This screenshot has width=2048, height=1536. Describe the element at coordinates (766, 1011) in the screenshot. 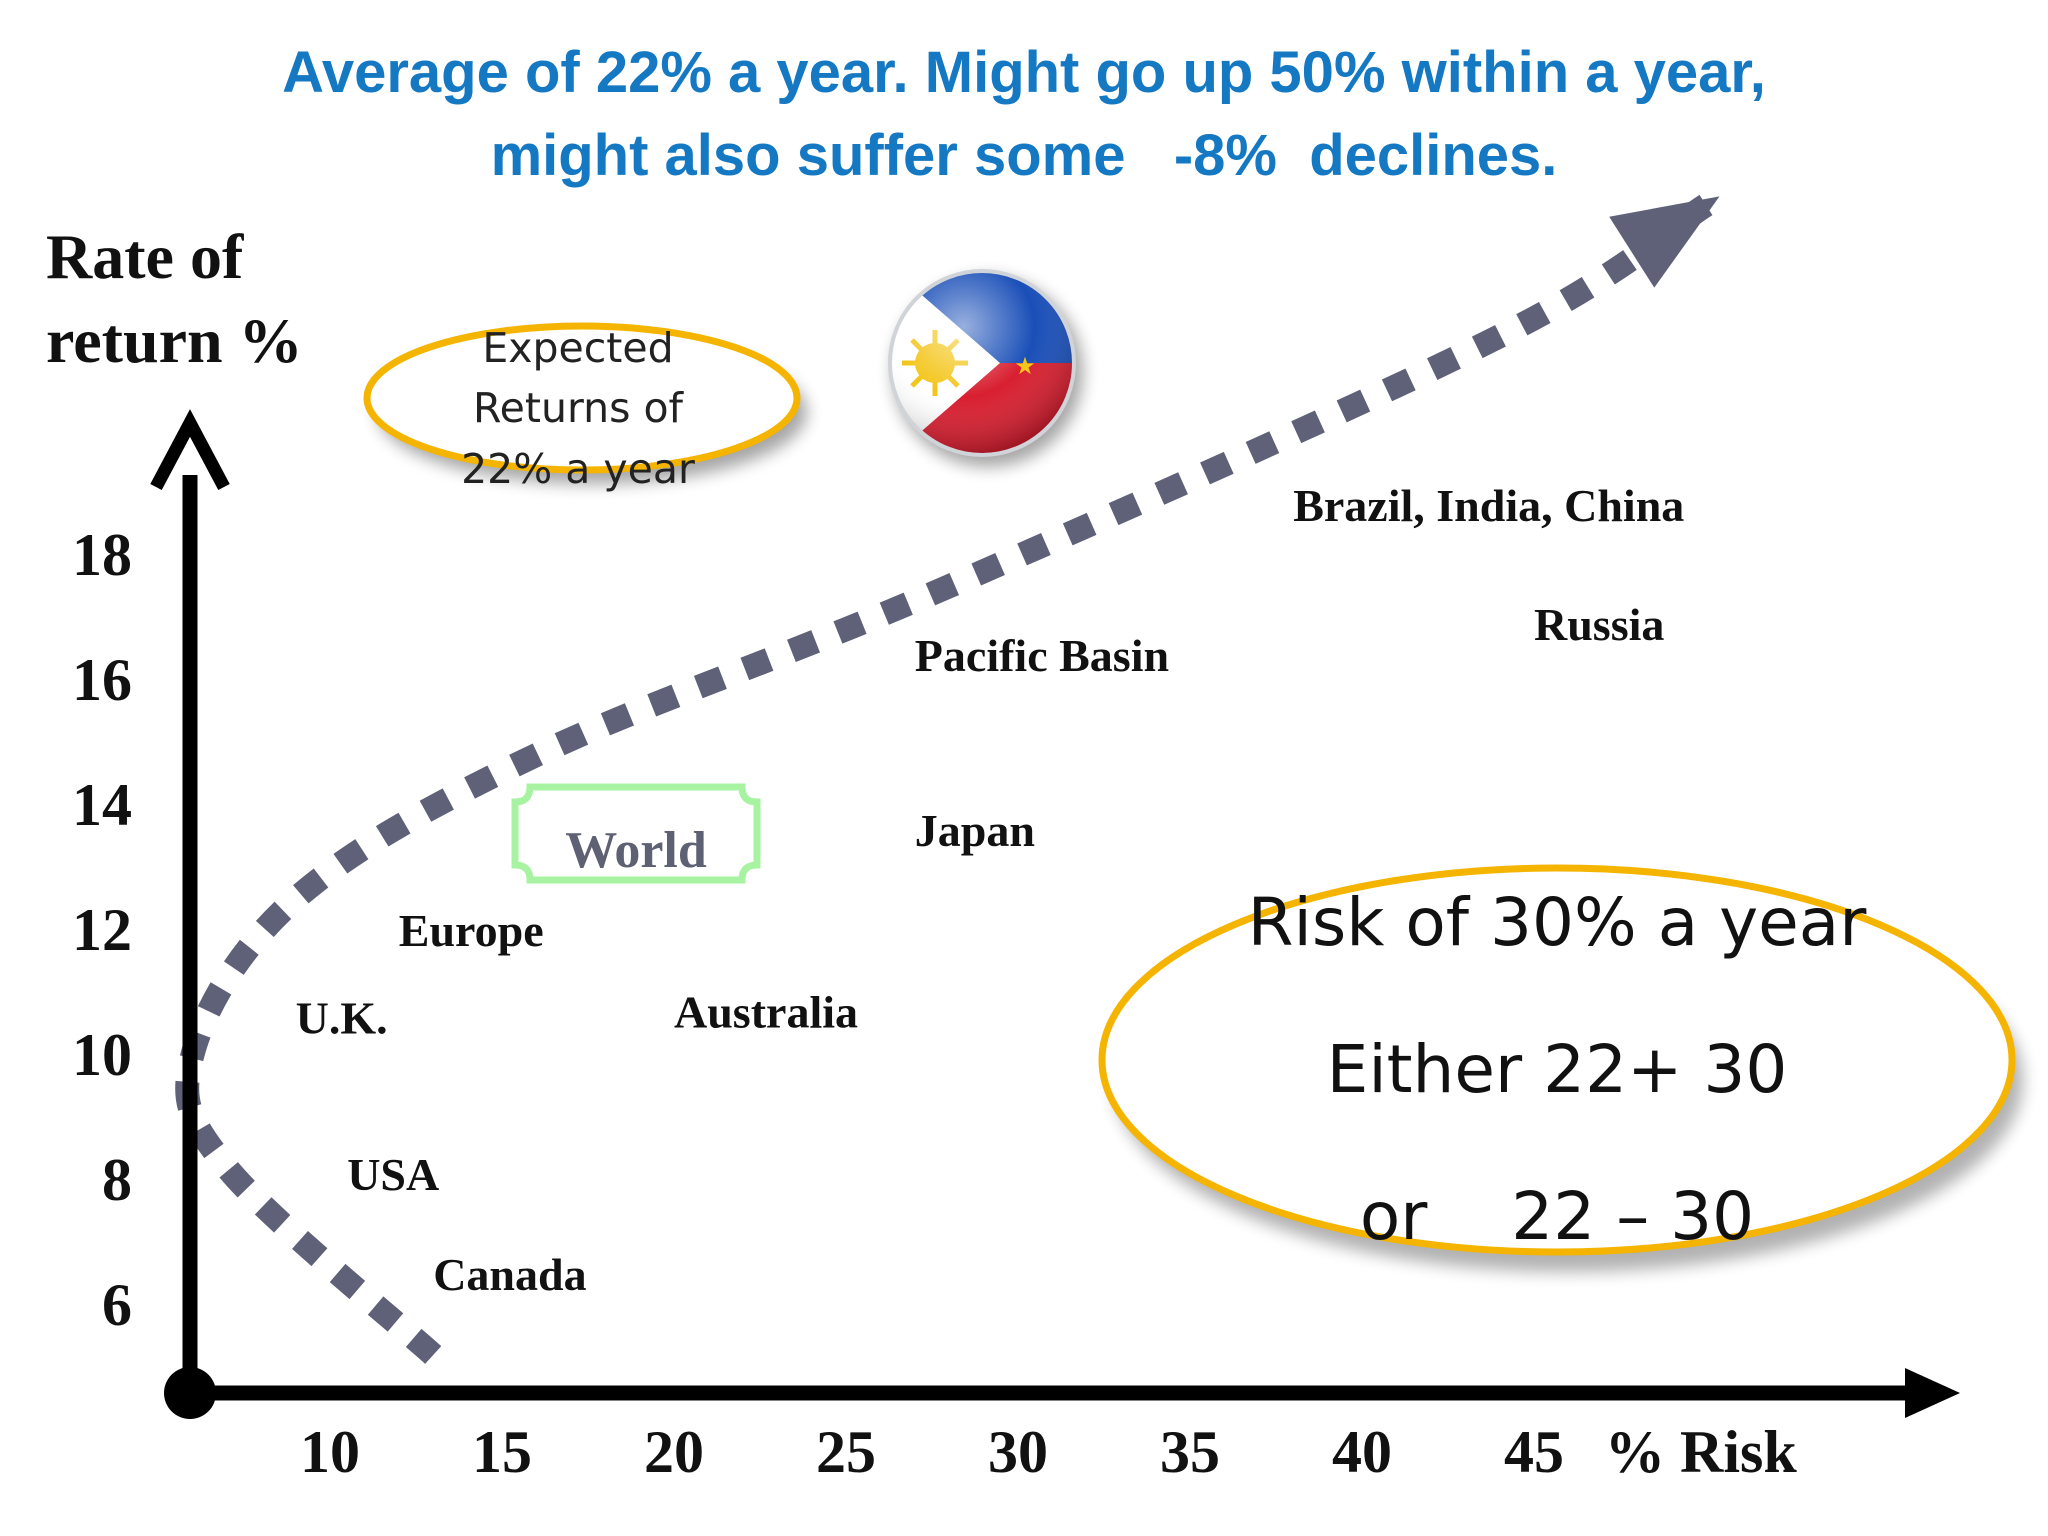

I see `country-label-australia: Australia` at that location.